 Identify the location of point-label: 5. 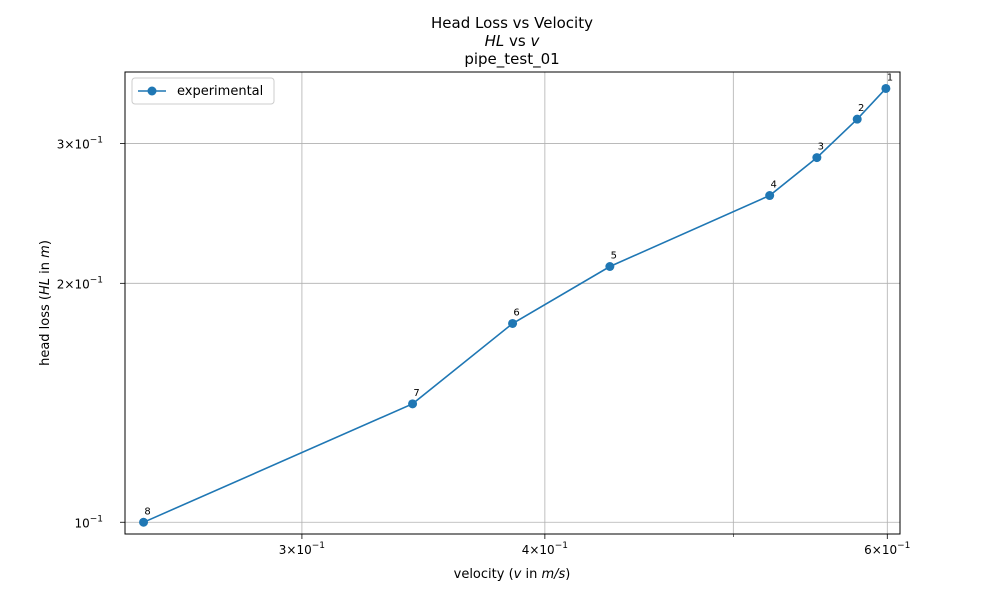
(614, 255).